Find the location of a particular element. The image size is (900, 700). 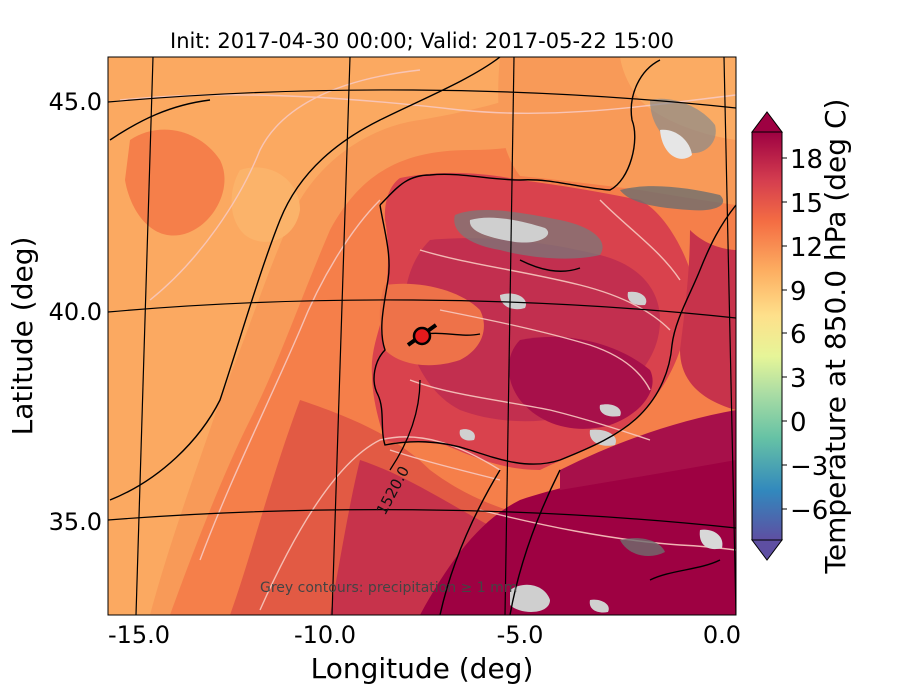

y-tick-label: 45.0 is located at coordinates (75, 102).